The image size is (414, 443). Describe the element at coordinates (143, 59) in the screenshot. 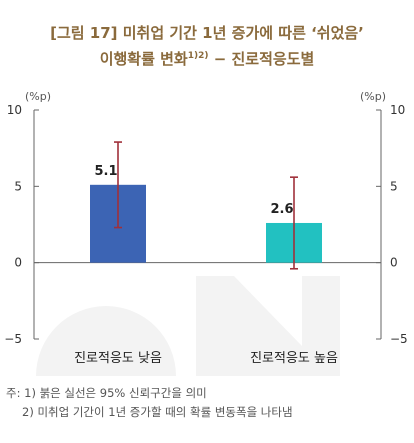

I see `chart-title-main: 이행확률 변화` at that location.